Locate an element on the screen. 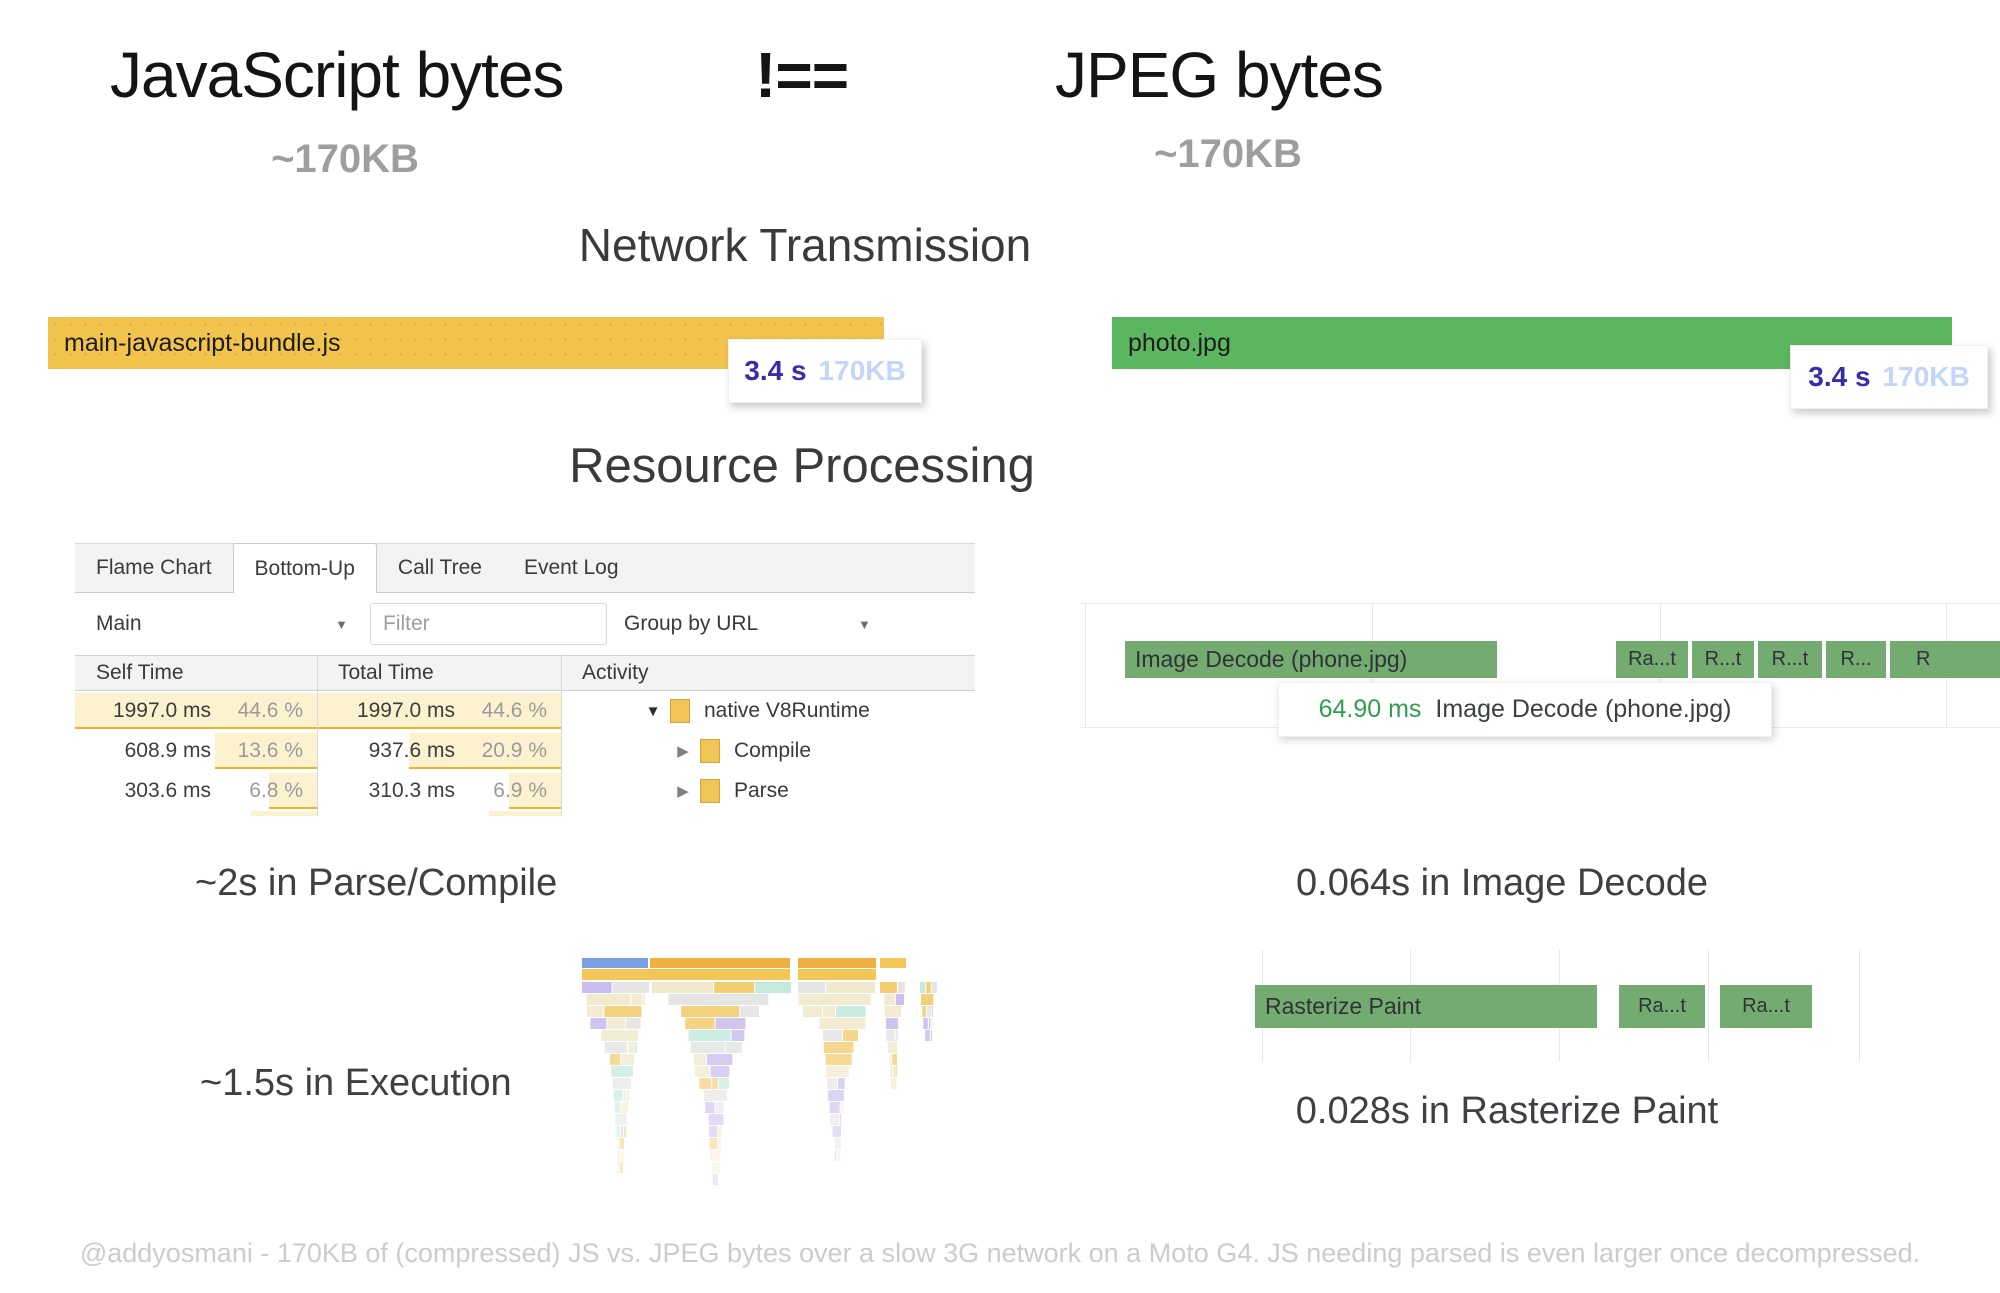  page-title-left: JavaScript bytes is located at coordinates (337, 75).